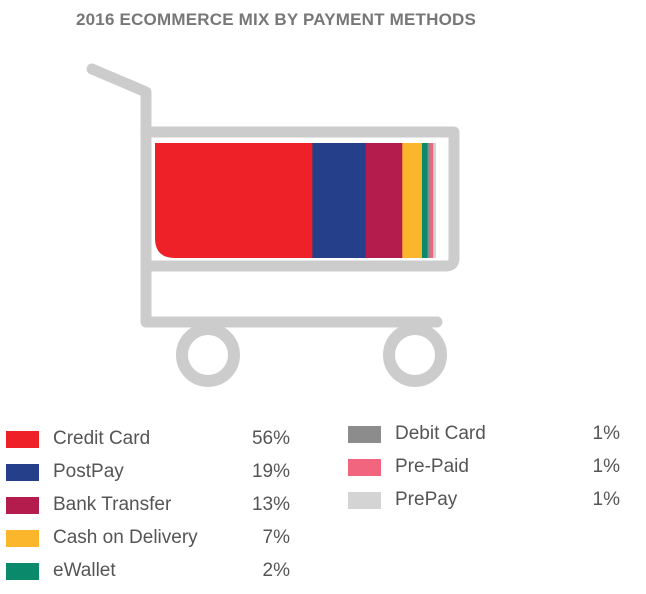 Image resolution: width=646 pixels, height=594 pixels. What do you see at coordinates (148, 571) in the screenshot?
I see `legend-item-ewallet: eWallet 2%` at bounding box center [148, 571].